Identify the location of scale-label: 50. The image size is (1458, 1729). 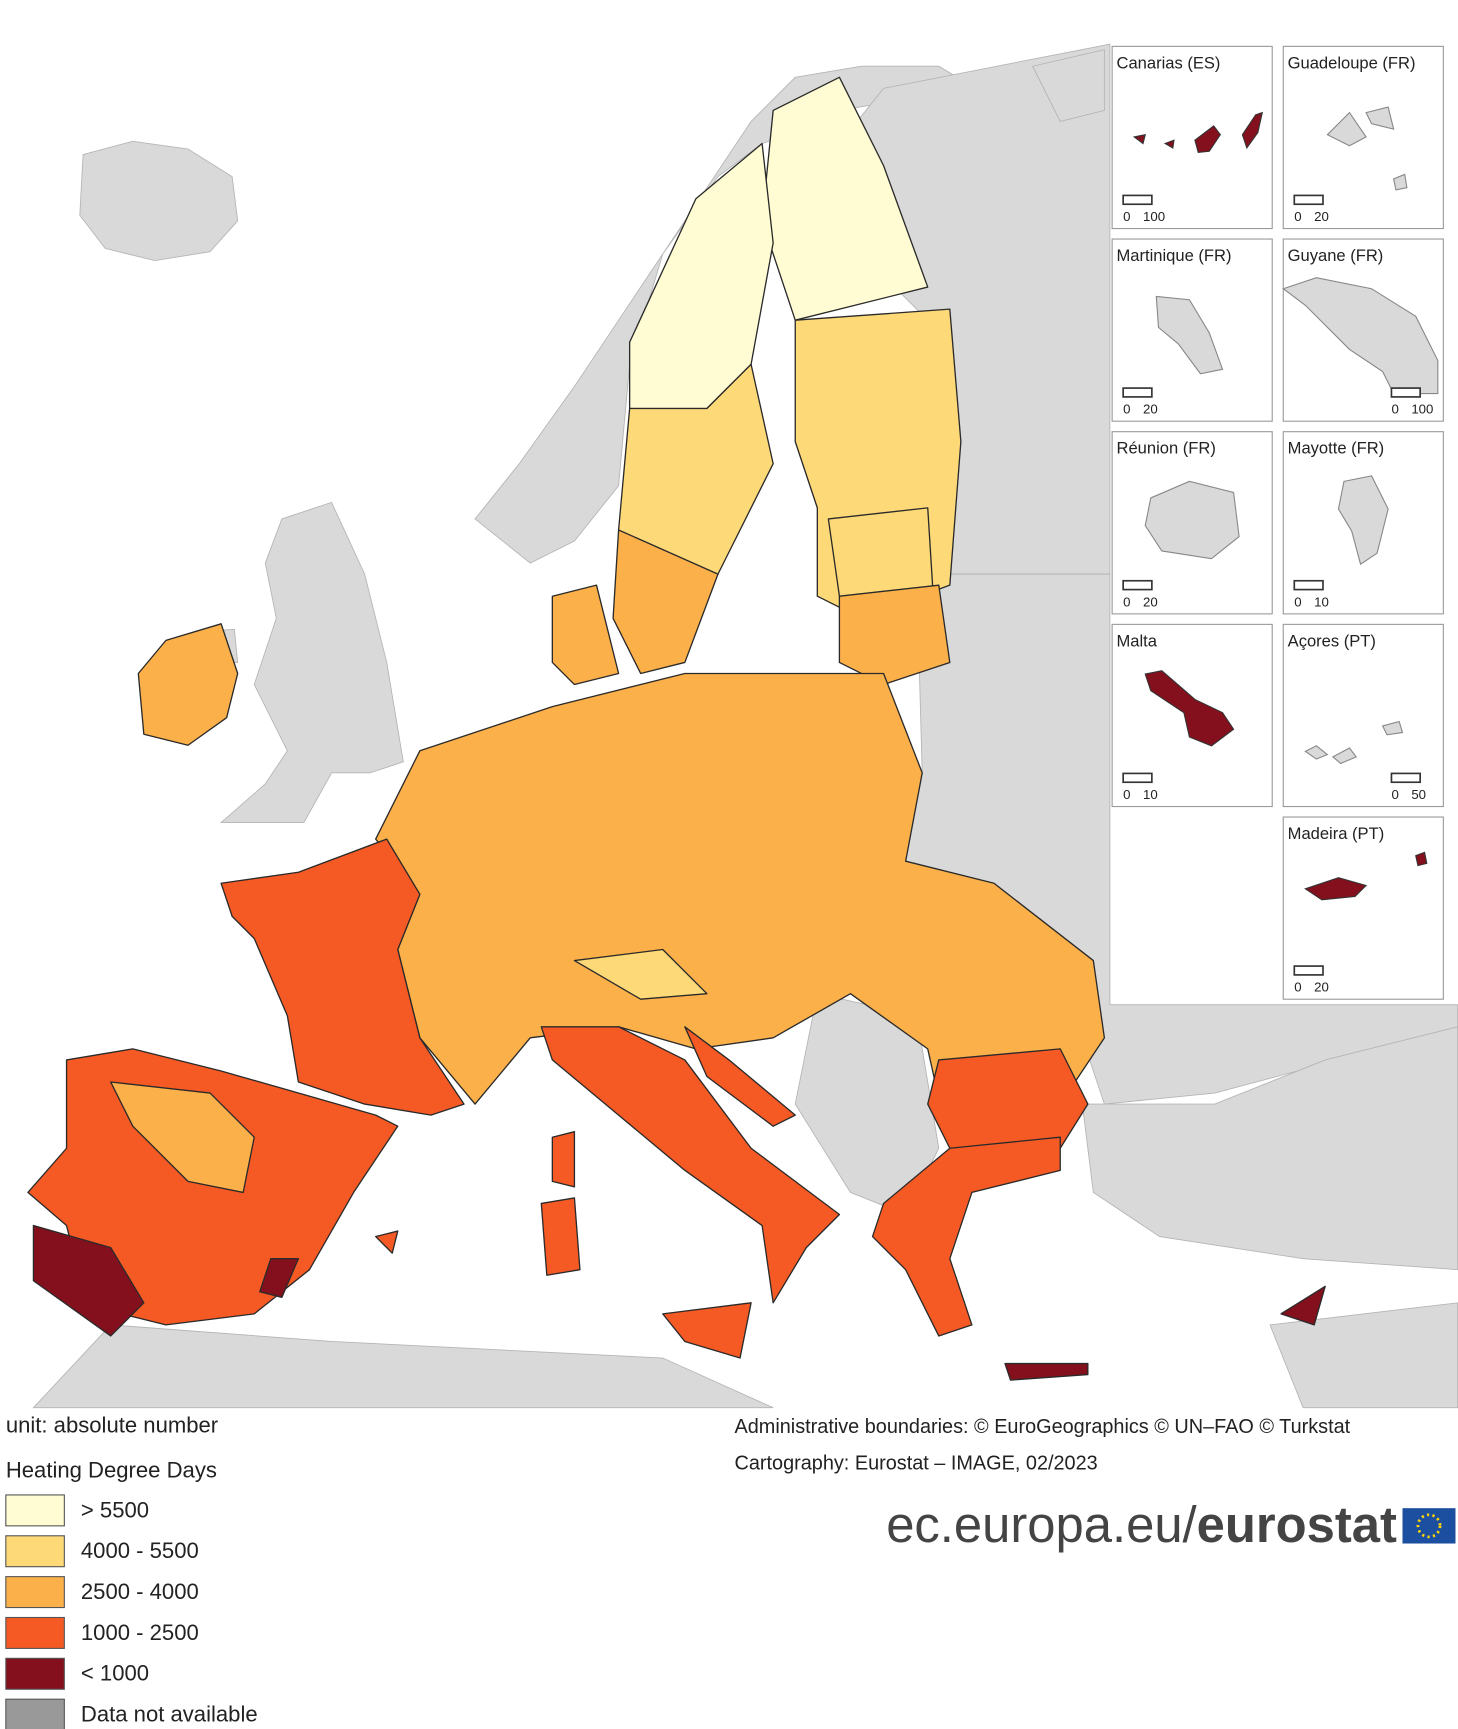
(1418, 794).